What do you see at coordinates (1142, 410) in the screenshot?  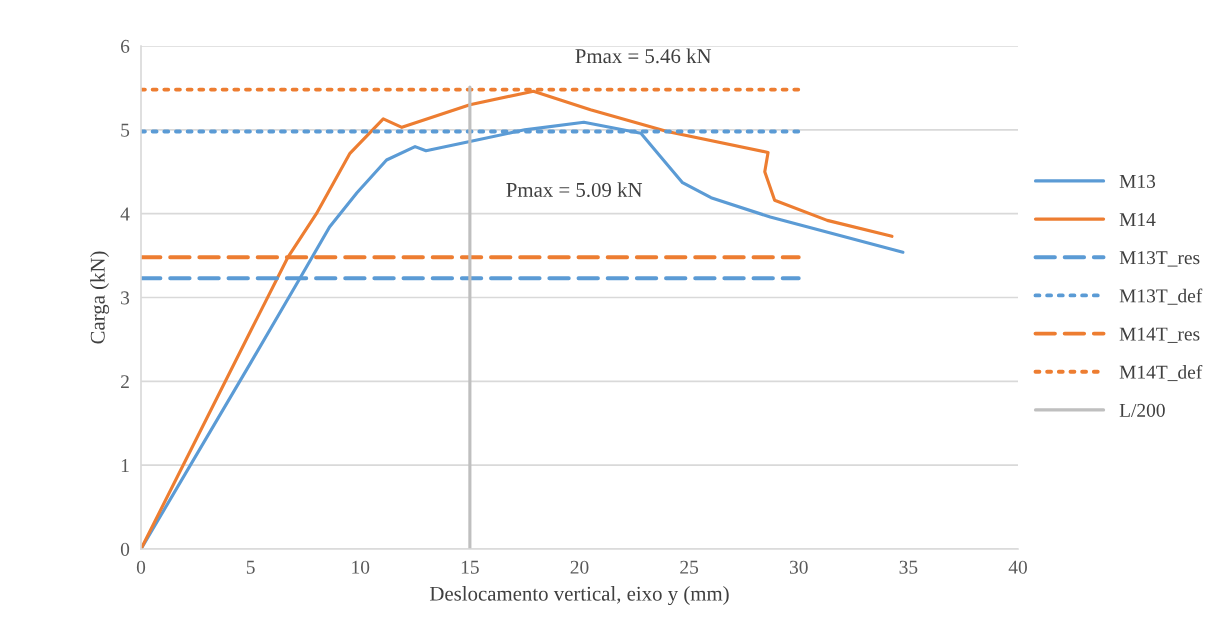 I see `legend-label: L/200` at bounding box center [1142, 410].